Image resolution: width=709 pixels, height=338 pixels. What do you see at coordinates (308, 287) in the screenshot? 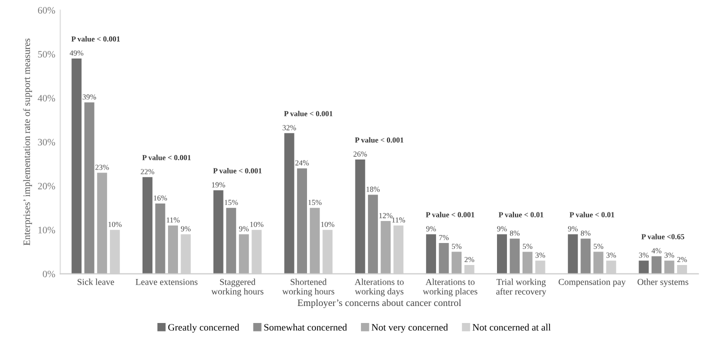
I see `x-tick-label: Shortened working hours` at bounding box center [308, 287].